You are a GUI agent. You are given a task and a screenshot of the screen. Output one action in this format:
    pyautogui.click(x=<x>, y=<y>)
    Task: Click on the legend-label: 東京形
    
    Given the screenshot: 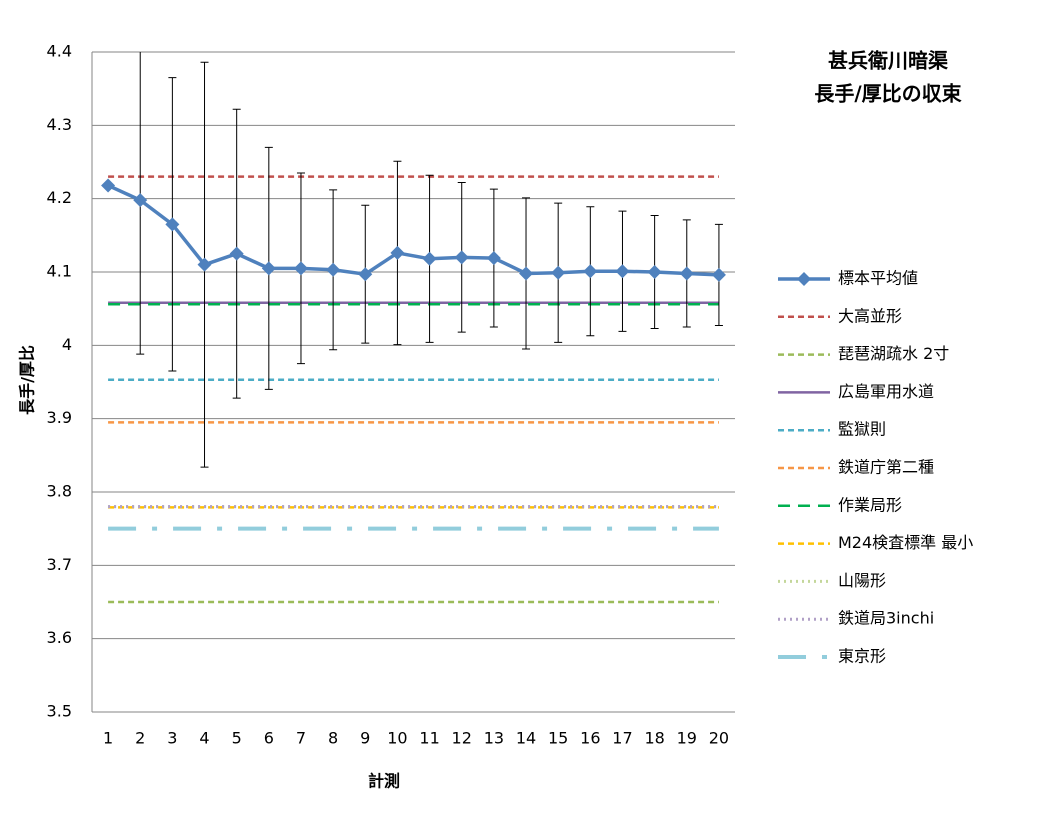 What is the action you would take?
    pyautogui.click(x=862, y=656)
    